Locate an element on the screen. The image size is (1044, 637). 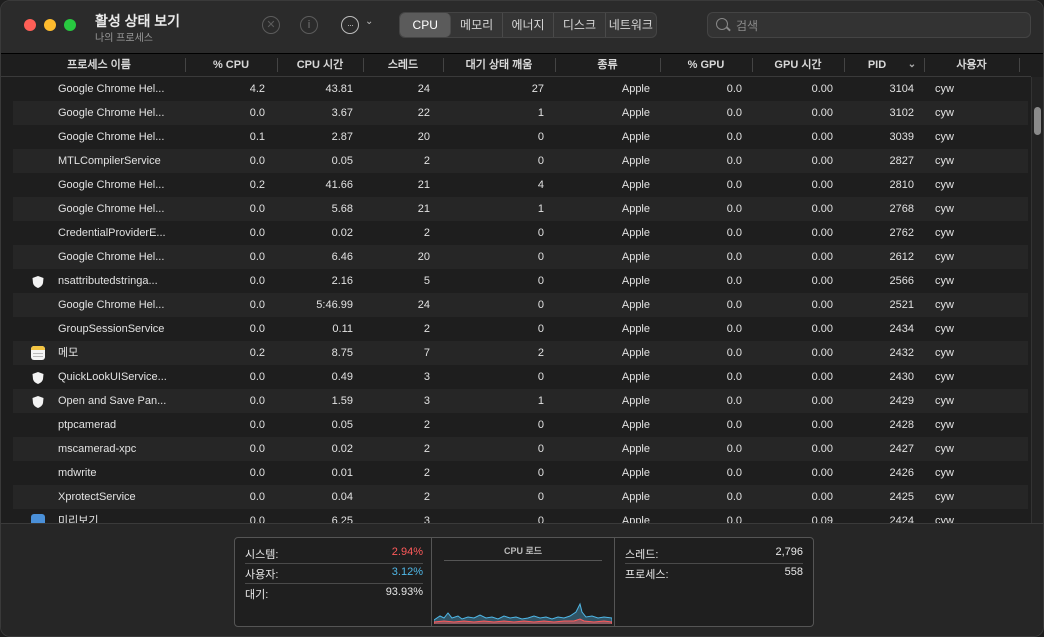
tab-memory: 메모리 is located at coordinates (477, 25).